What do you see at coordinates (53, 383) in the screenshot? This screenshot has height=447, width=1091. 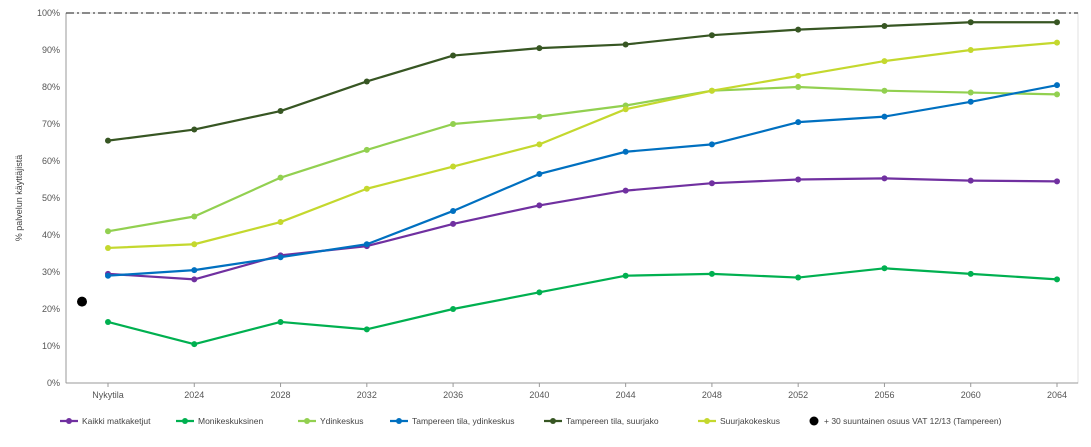 I see `y-tick-label: 0%` at bounding box center [53, 383].